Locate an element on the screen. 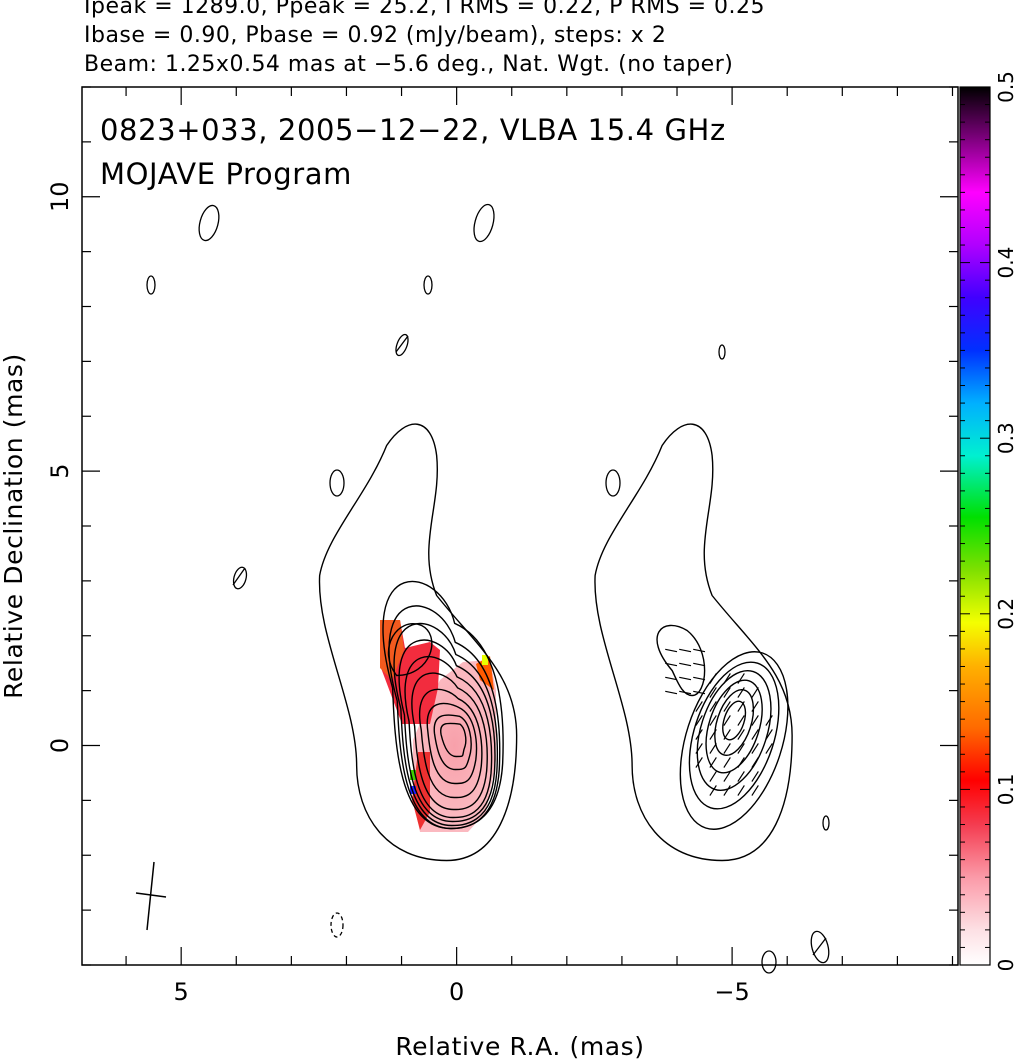 The width and height of the screenshot is (1021, 1060). colorbar-tick-label: 0.1 is located at coordinates (1006, 789).